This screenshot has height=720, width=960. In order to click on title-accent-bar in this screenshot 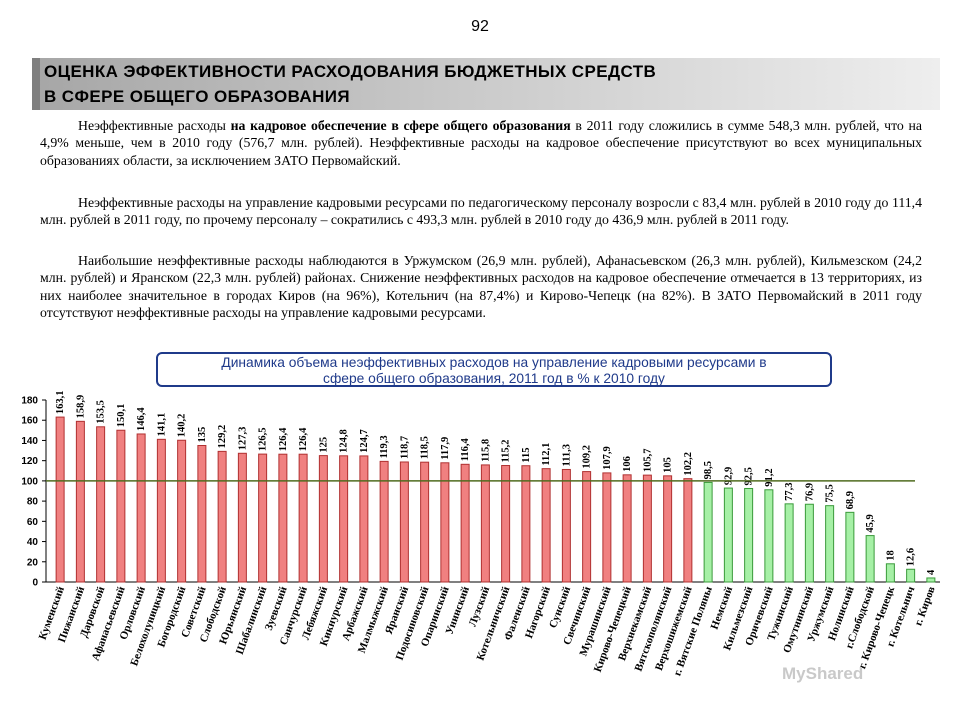, I will do `click(36, 84)`.